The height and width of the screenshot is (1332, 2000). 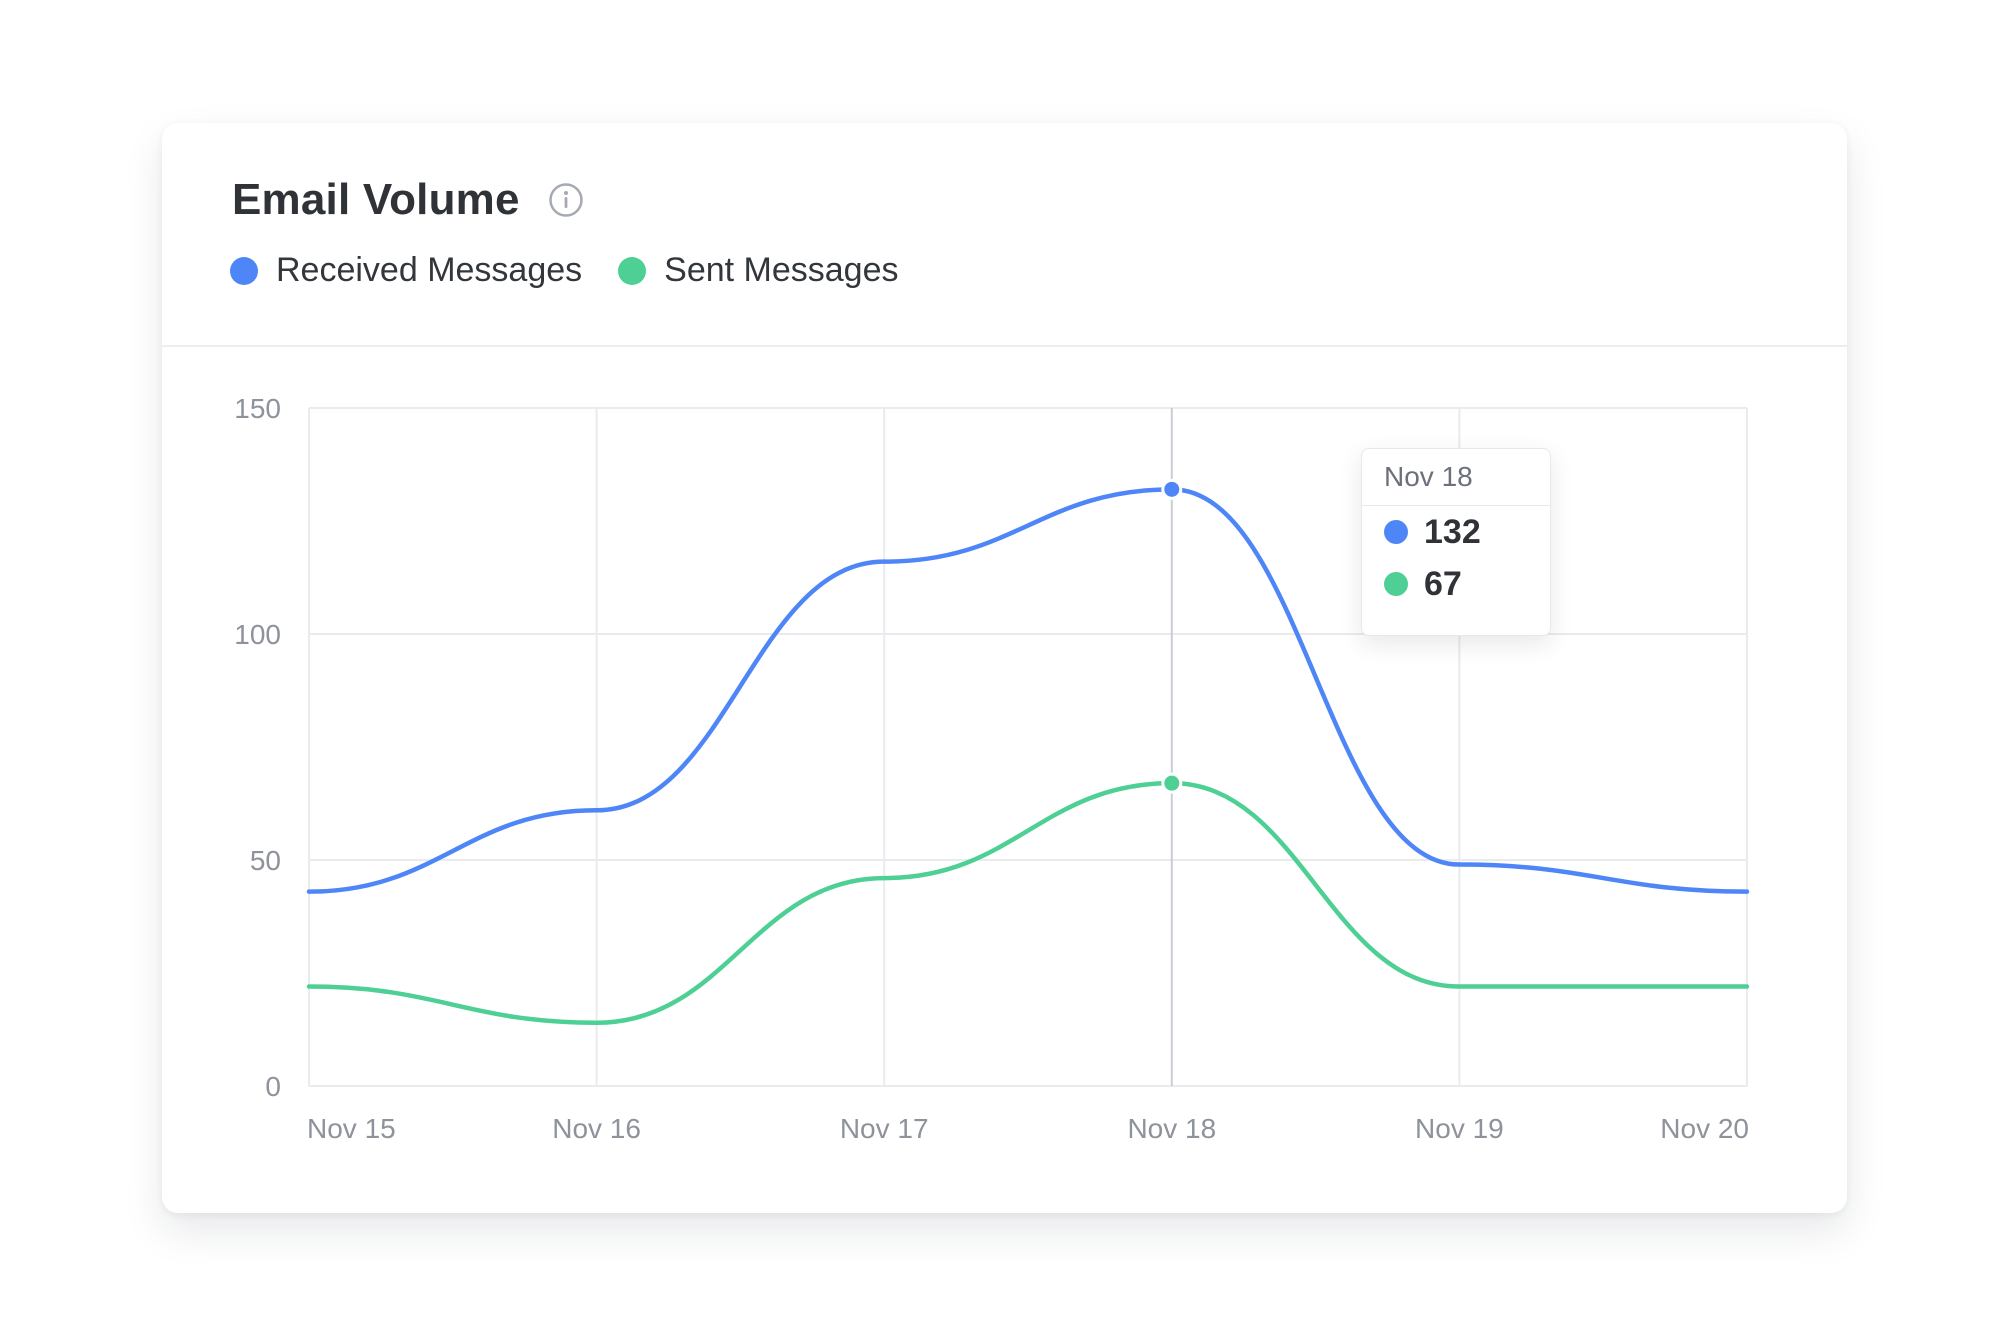 What do you see at coordinates (1396, 584) in the screenshot?
I see `tooltip-dot-sent` at bounding box center [1396, 584].